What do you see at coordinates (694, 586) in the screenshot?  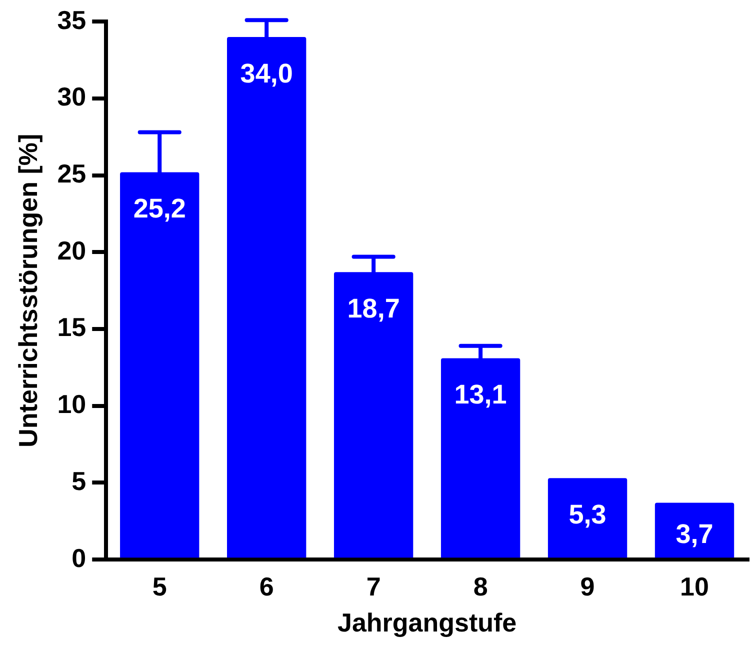 I see `x-tick-label: 10` at bounding box center [694, 586].